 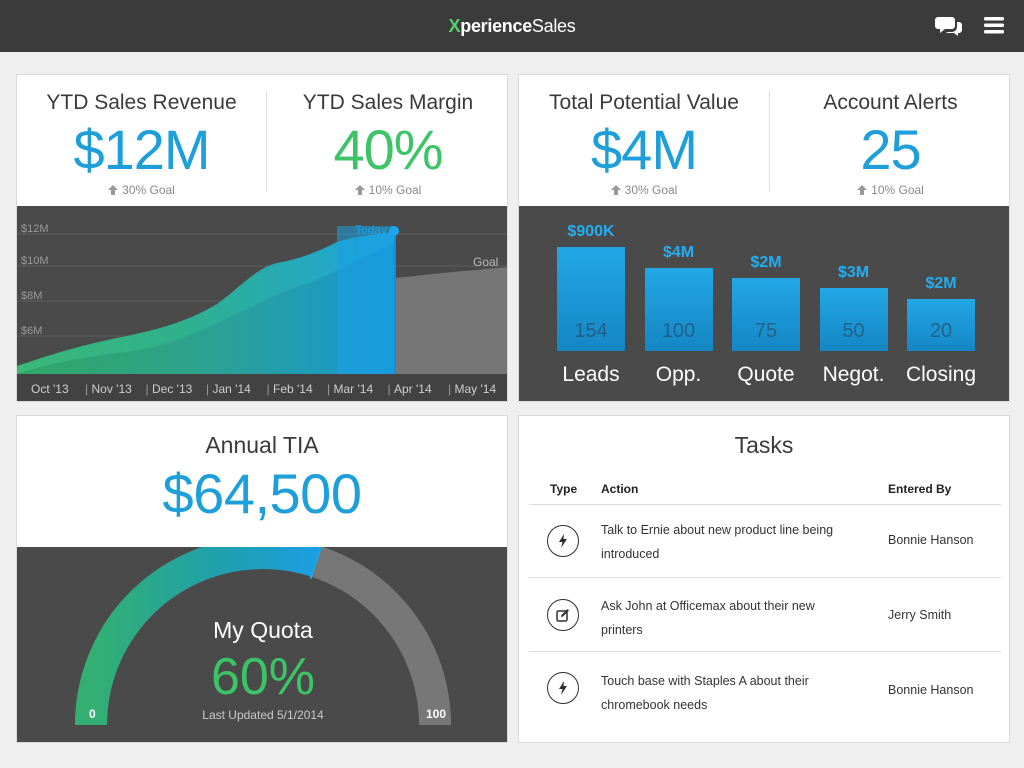 What do you see at coordinates (996, 26) in the screenshot?
I see `menu-icon` at bounding box center [996, 26].